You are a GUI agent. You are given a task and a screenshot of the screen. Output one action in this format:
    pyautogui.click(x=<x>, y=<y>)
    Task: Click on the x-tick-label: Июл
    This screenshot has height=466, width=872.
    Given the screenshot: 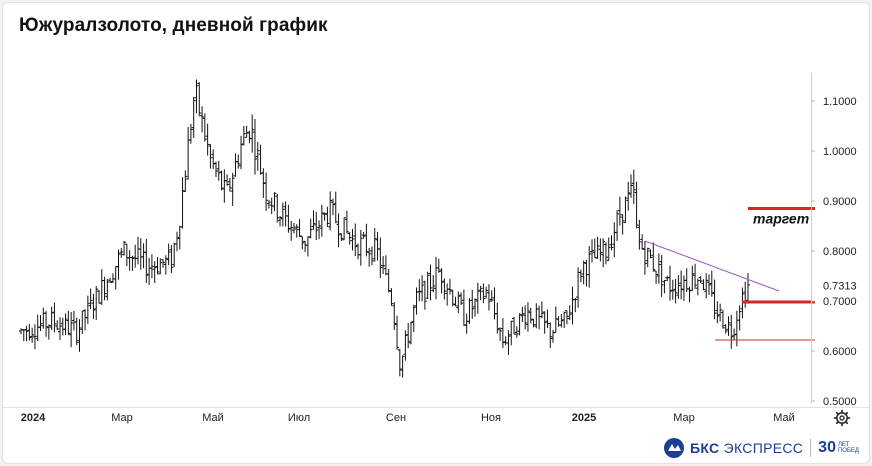 What is the action you would take?
    pyautogui.click(x=299, y=418)
    